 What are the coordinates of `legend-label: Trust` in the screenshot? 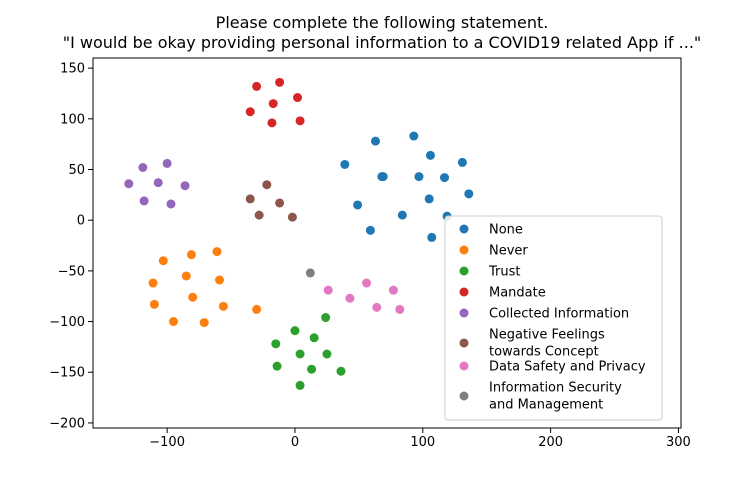 It's located at (504, 272).